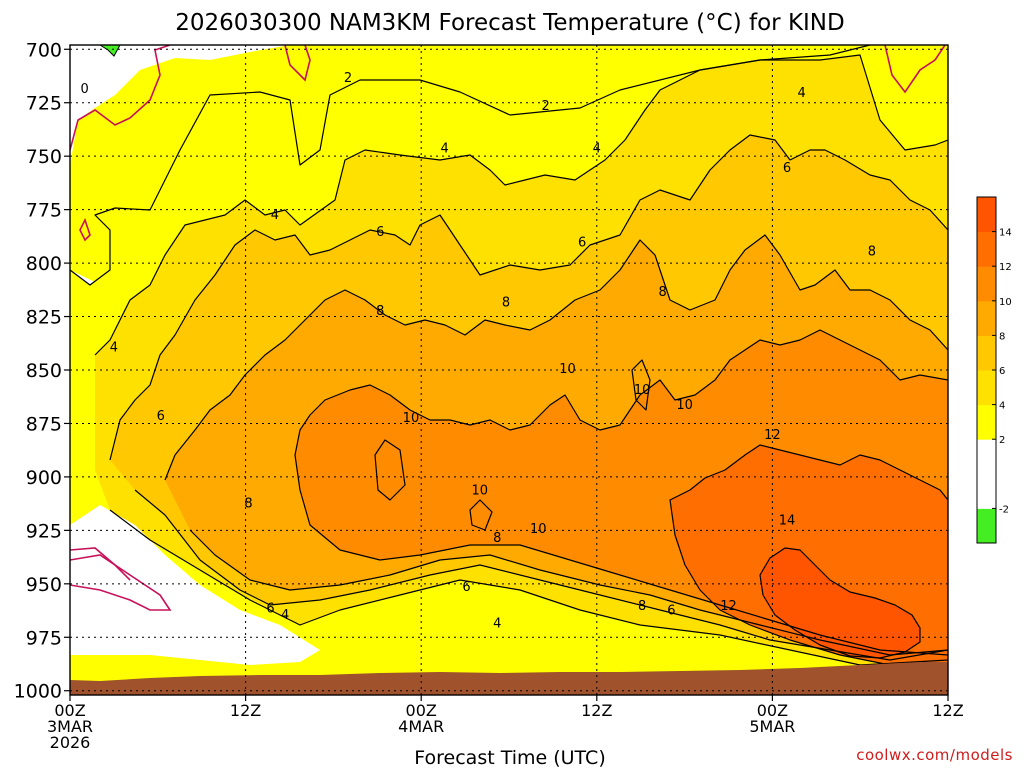  I want to click on y-axis: 700 725 750 775 800 825 850 875 900 925 950 975 1000, so click(42, 371).